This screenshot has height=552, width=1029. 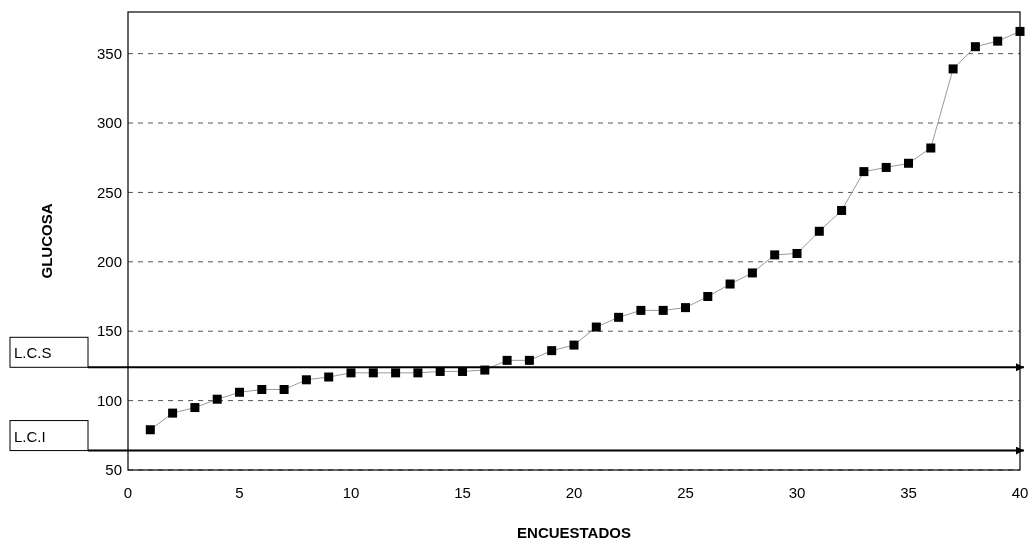 What do you see at coordinates (113, 470) in the screenshot?
I see `y-tick-label: 50` at bounding box center [113, 470].